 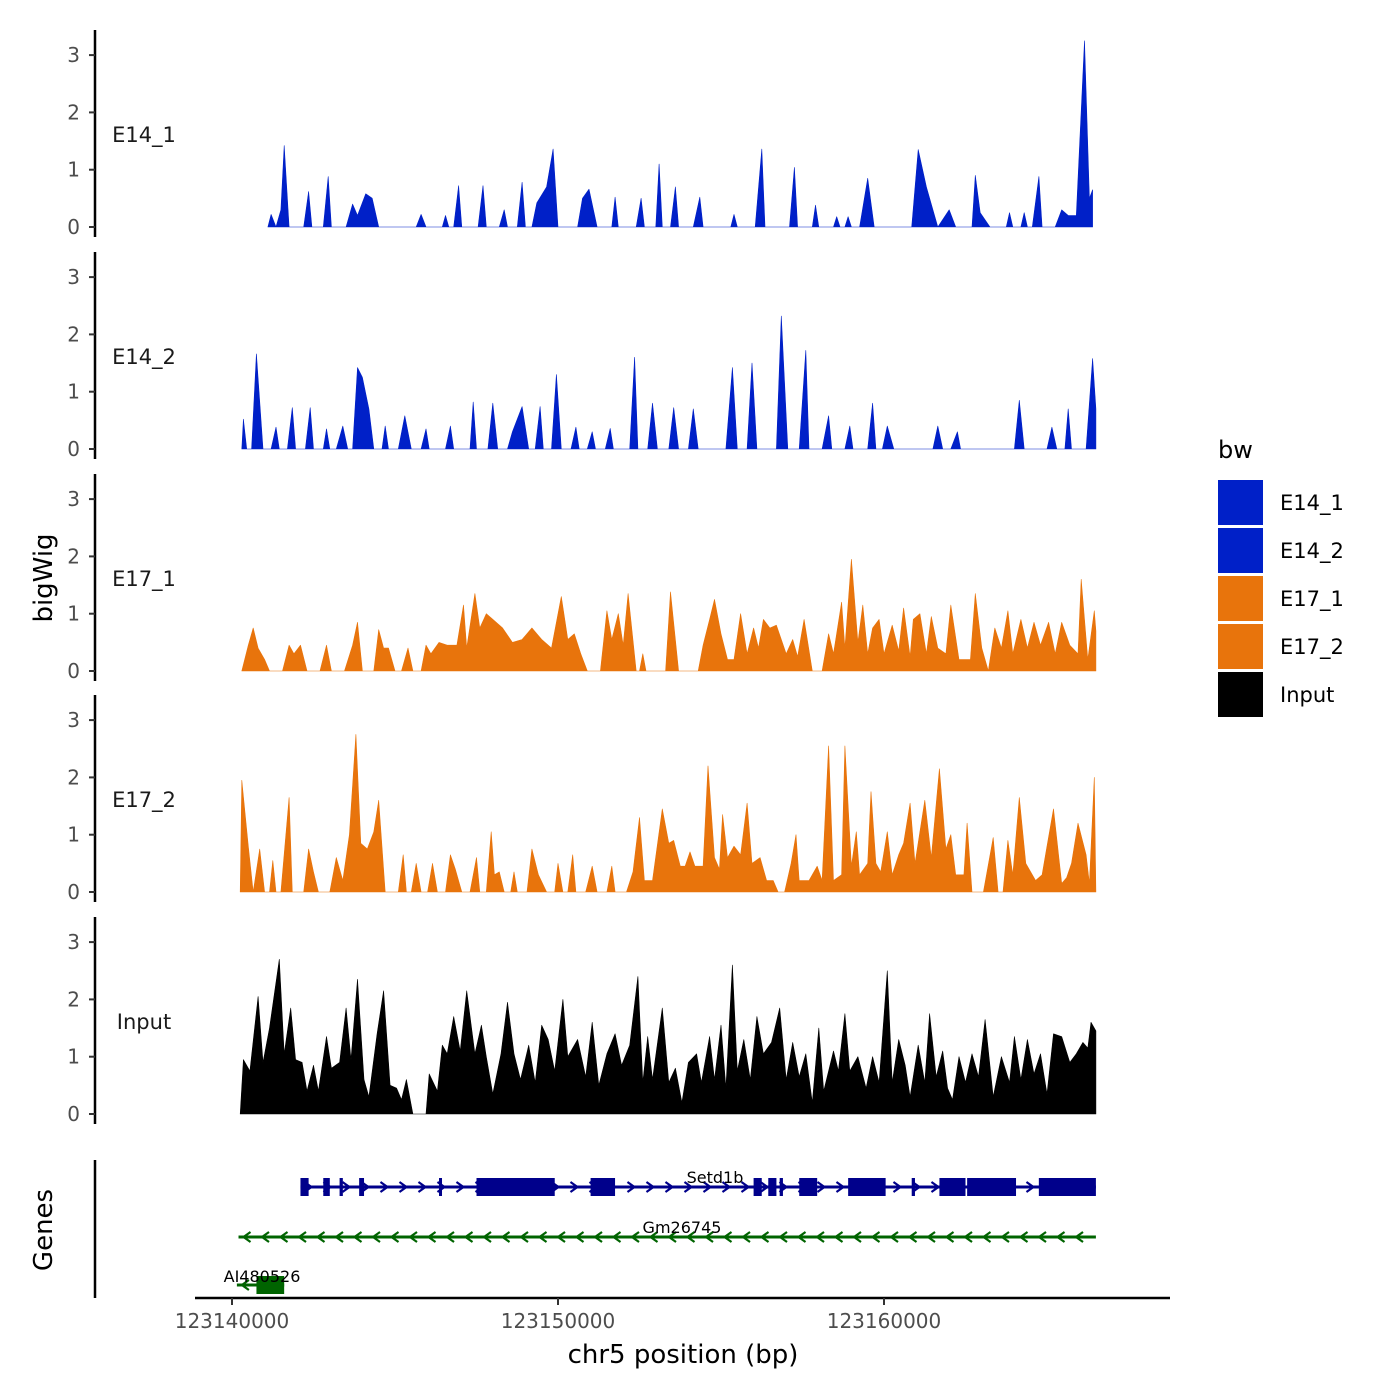 What do you see at coordinates (1240, 694) in the screenshot?
I see `legend-key-input` at bounding box center [1240, 694].